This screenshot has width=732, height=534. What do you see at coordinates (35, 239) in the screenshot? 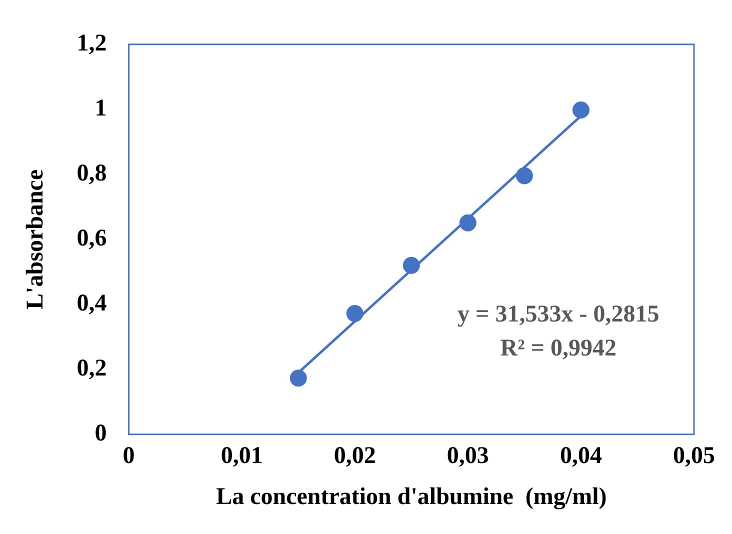
I see `y-axis-title: L'absorbance` at bounding box center [35, 239].